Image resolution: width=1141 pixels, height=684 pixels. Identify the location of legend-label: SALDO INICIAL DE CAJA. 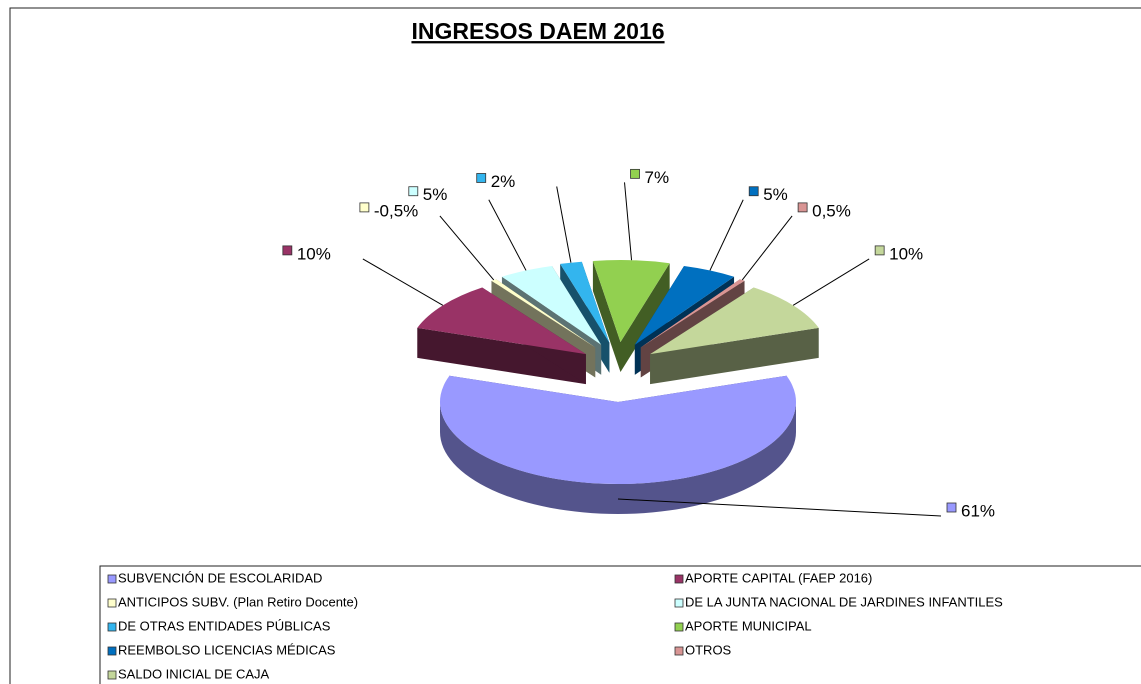
(194, 673).